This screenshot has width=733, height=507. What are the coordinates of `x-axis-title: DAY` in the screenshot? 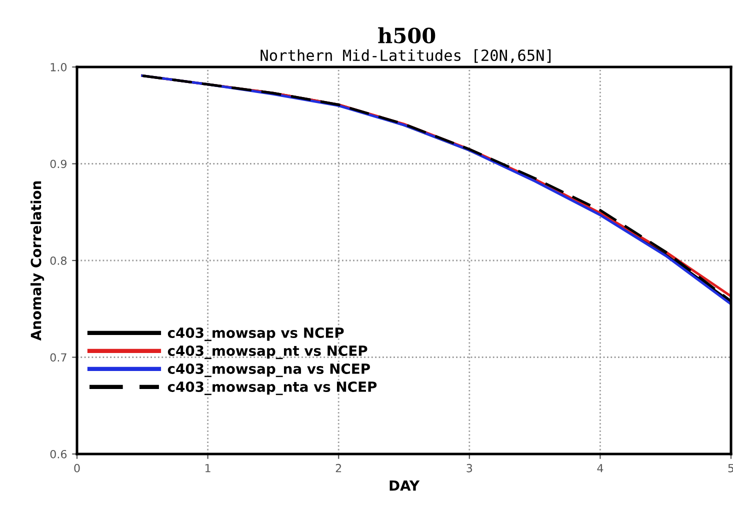 It's located at (405, 485).